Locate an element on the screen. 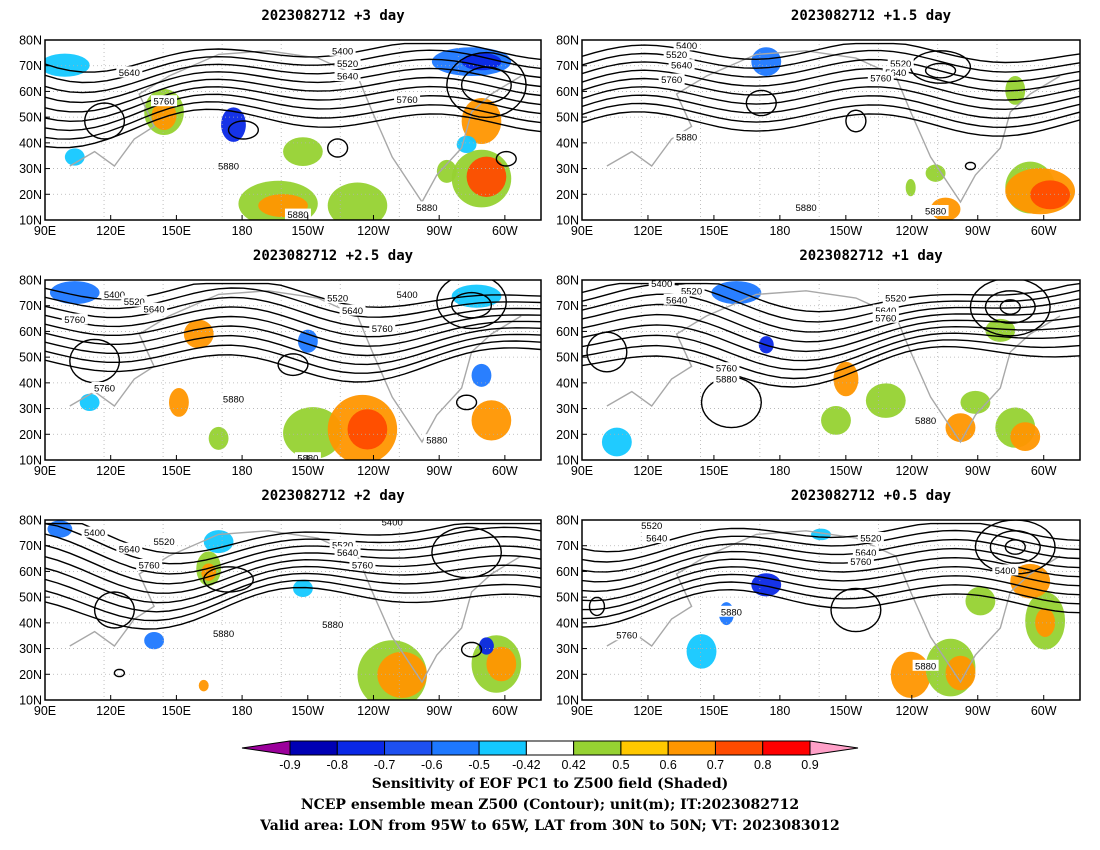 This screenshot has height=850, width=1100. colorbar-tick-label: -0.5 is located at coordinates (479, 765).